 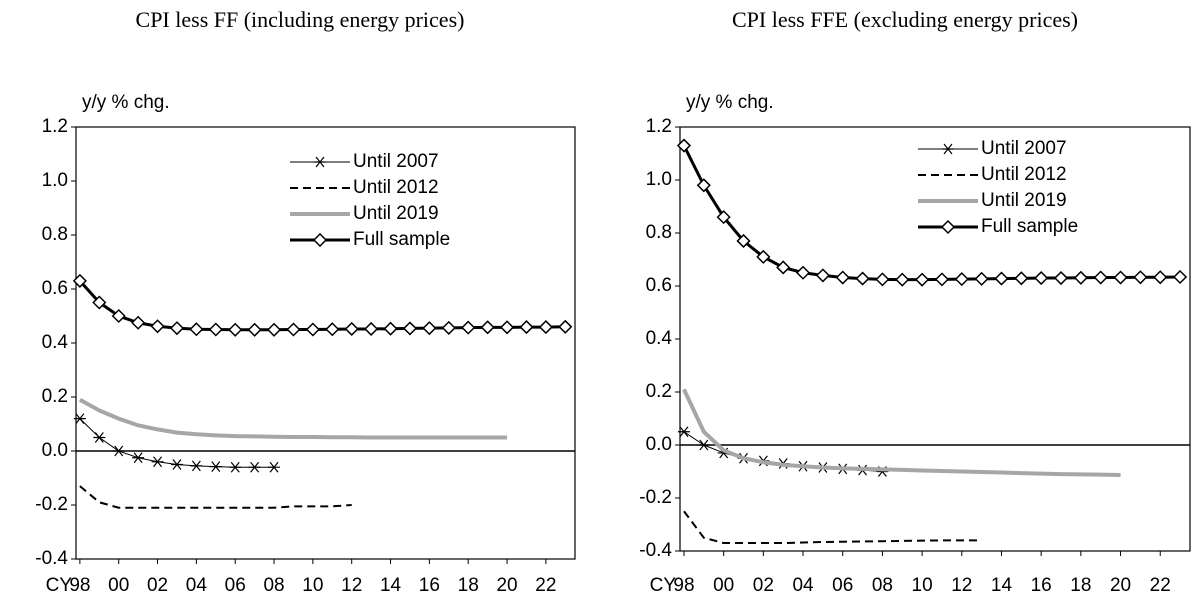 I want to click on y-tick-label: 0.4, so click(x=55, y=342).